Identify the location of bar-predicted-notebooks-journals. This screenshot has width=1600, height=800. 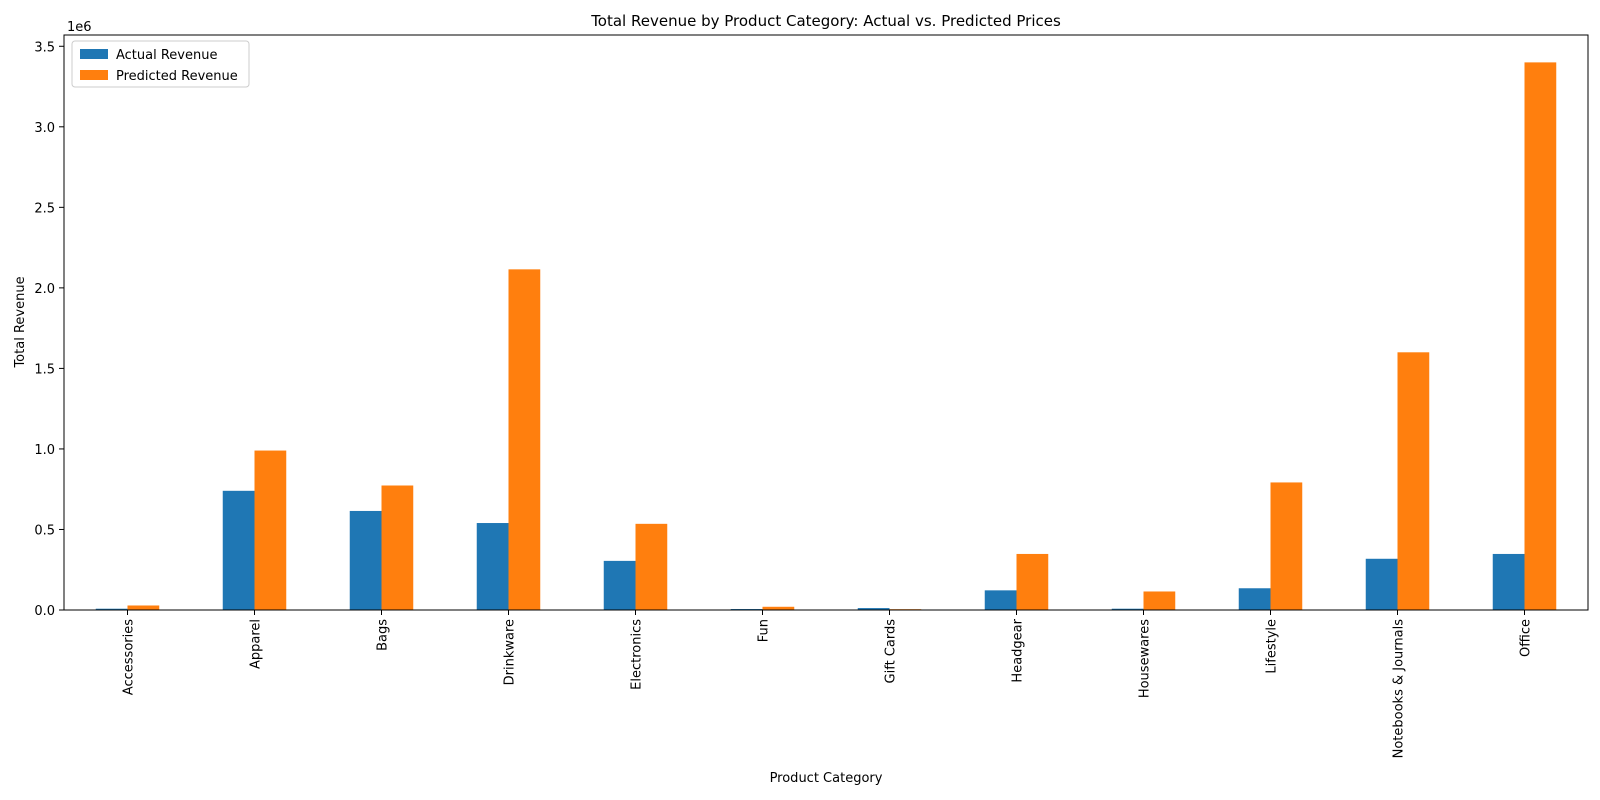
(1413, 481).